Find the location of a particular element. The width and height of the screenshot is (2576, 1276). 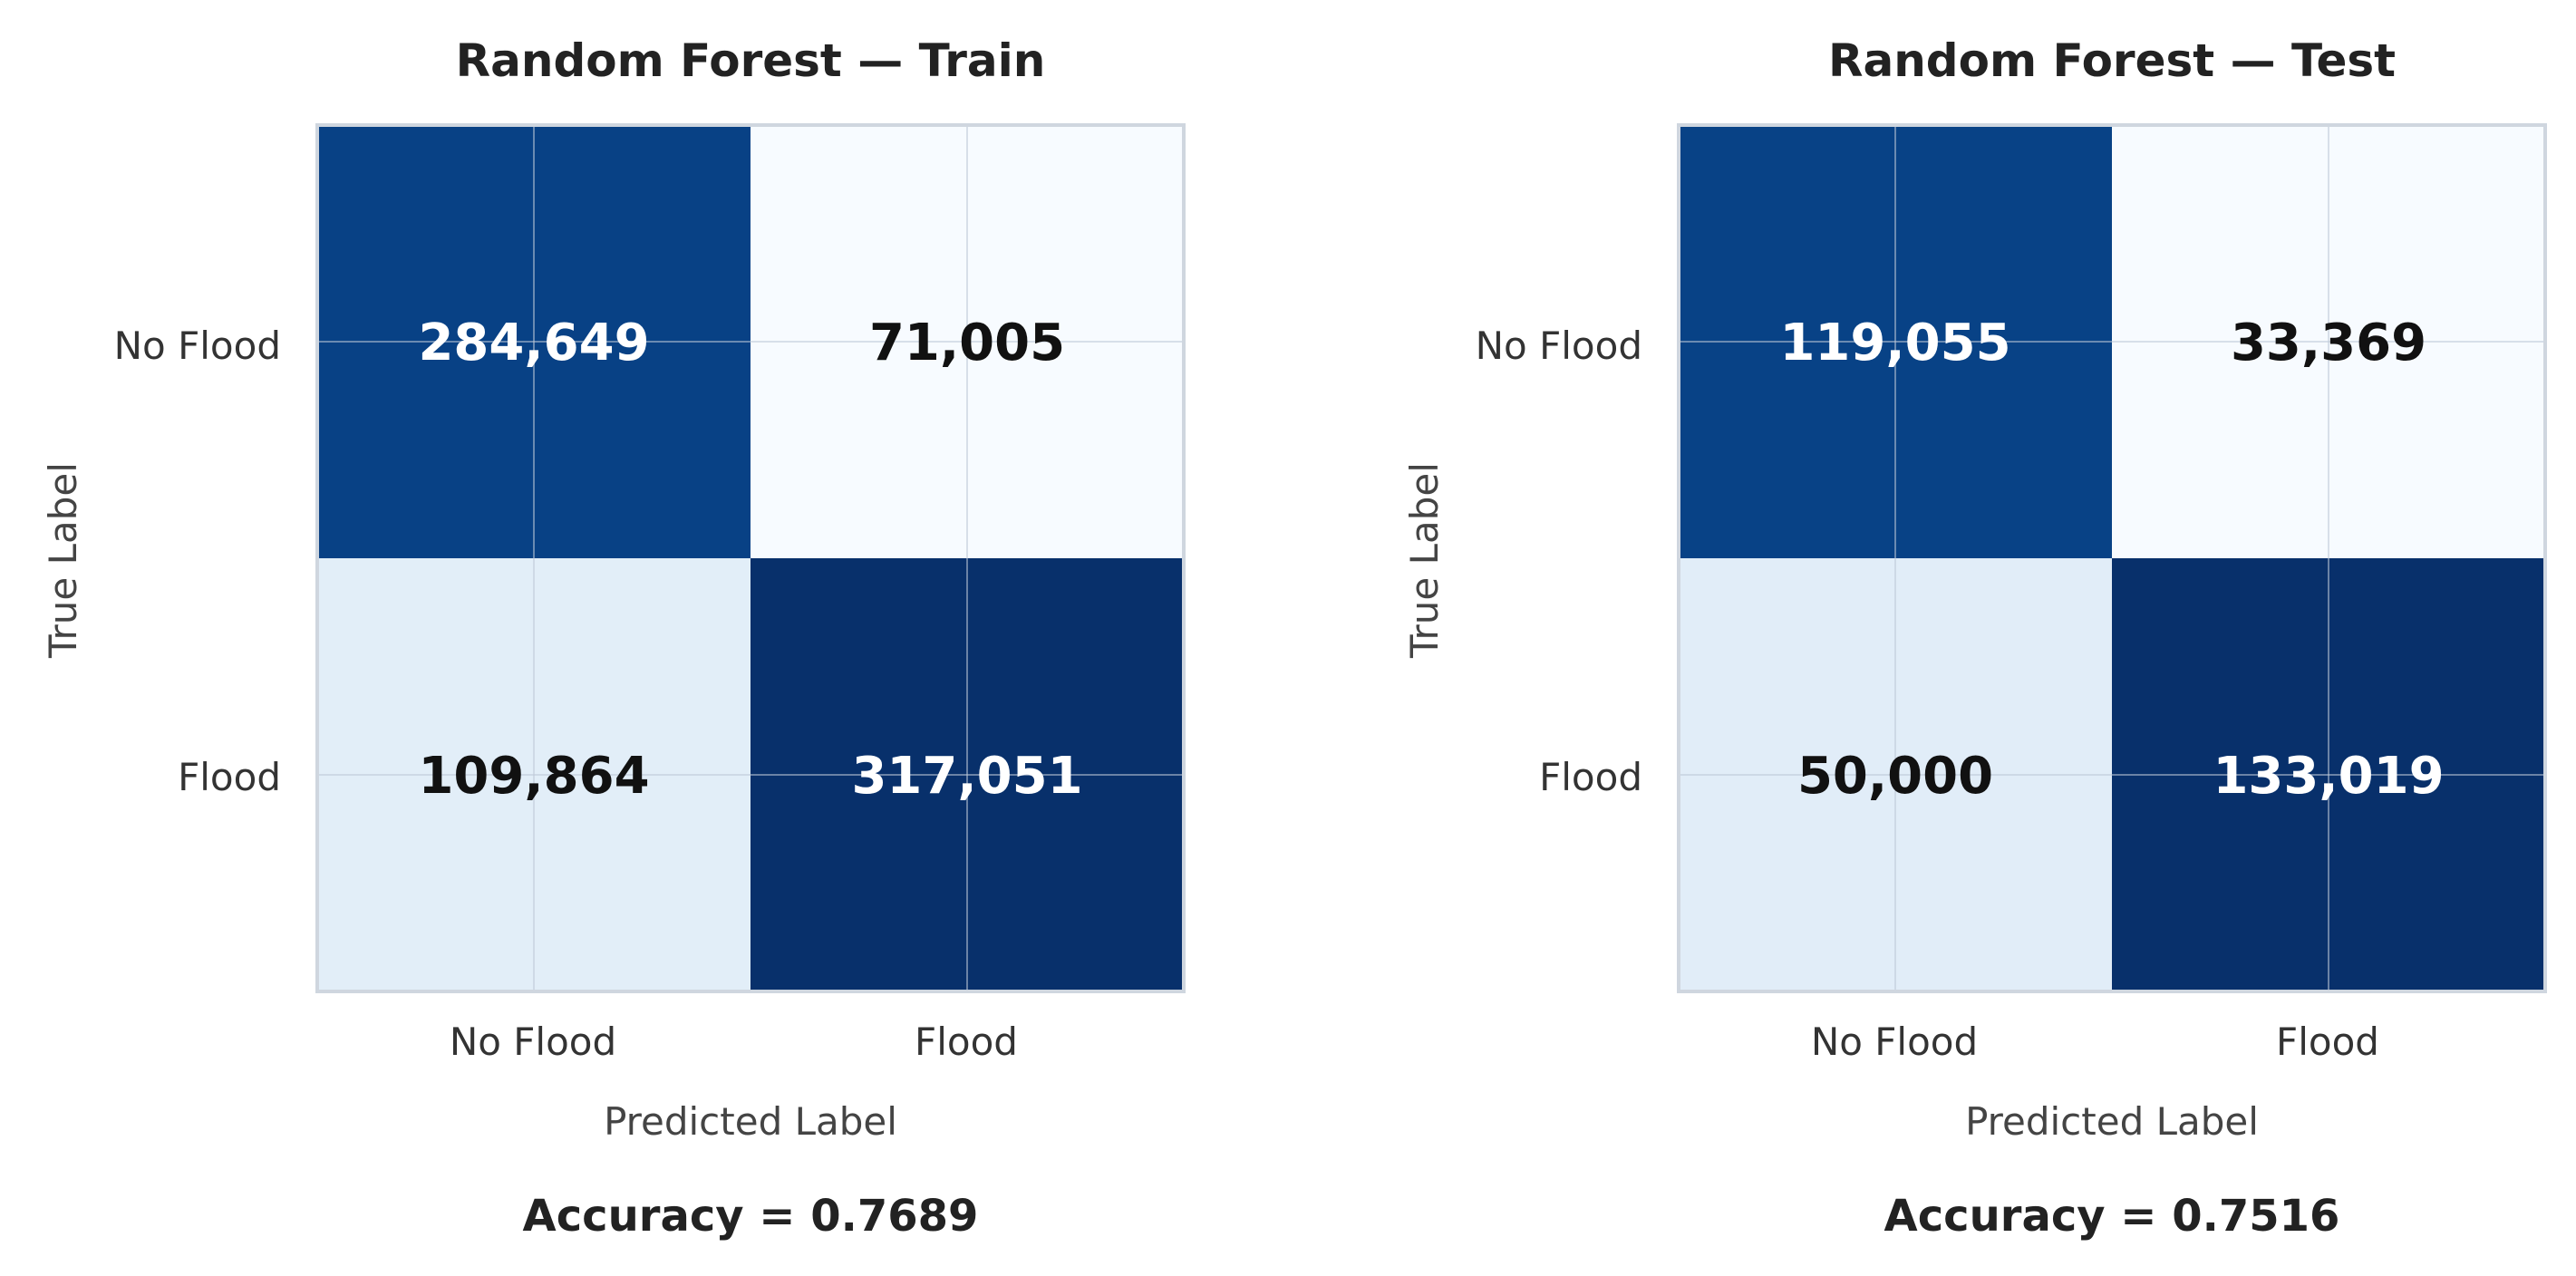

cell-value-test-r1-c1: 133,019 is located at coordinates (2328, 776).